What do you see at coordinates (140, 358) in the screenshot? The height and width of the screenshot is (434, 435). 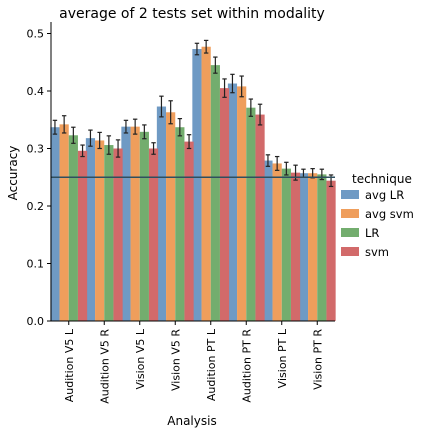 I see `x-tick-label: Vision V5 L` at bounding box center [140, 358].